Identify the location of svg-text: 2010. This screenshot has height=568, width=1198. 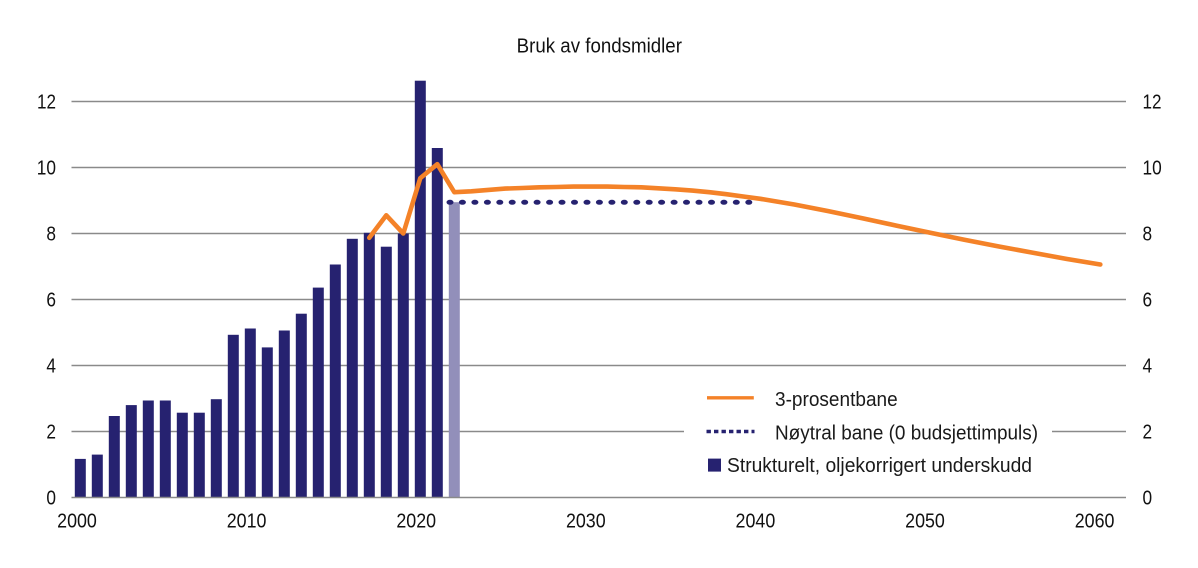
(247, 522).